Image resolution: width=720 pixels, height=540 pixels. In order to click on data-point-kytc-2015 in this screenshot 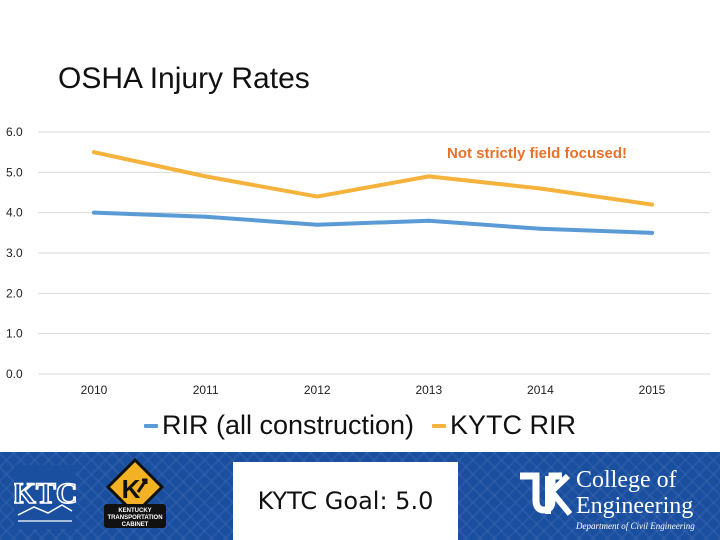, I will do `click(652, 204)`.